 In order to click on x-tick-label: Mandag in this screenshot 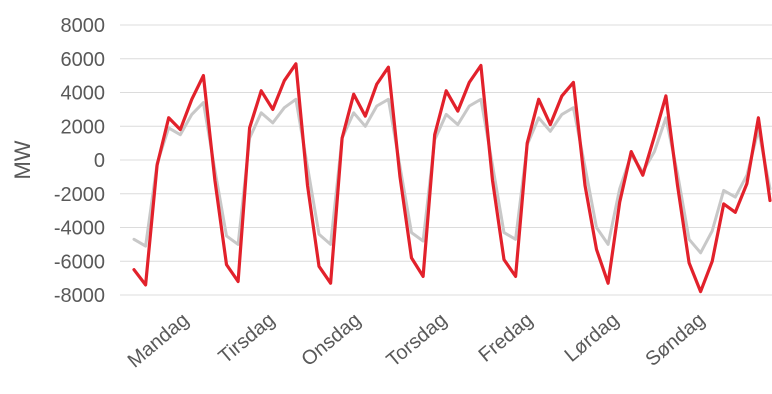, I will do `click(159, 340)`.